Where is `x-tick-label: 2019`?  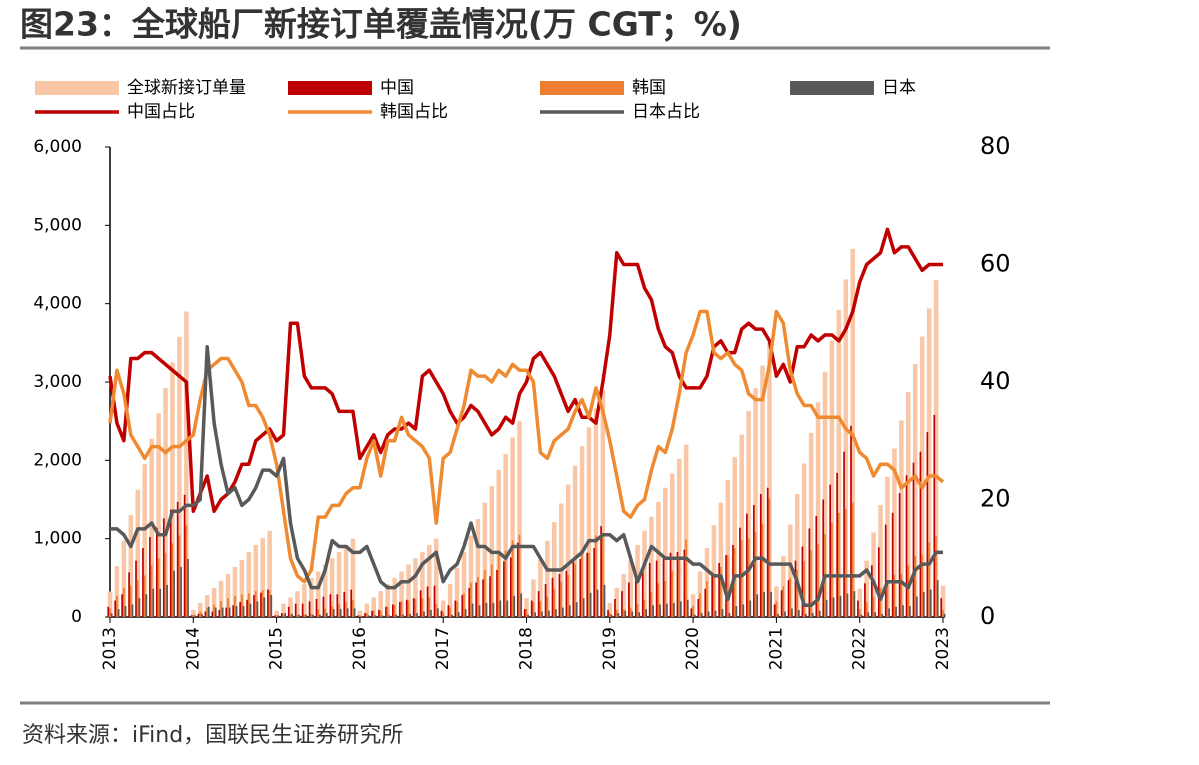
x-tick-label: 2019 is located at coordinates (610, 648).